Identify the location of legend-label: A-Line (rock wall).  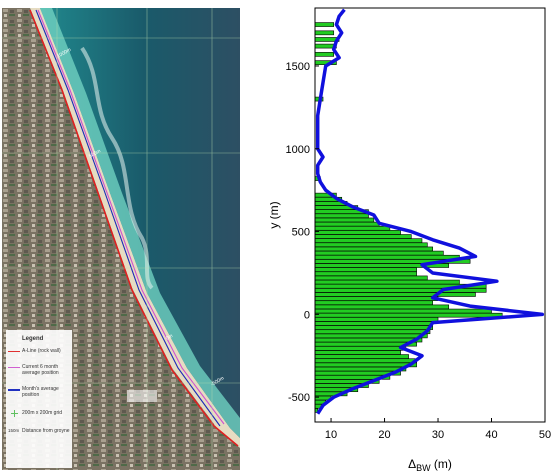
(41, 351).